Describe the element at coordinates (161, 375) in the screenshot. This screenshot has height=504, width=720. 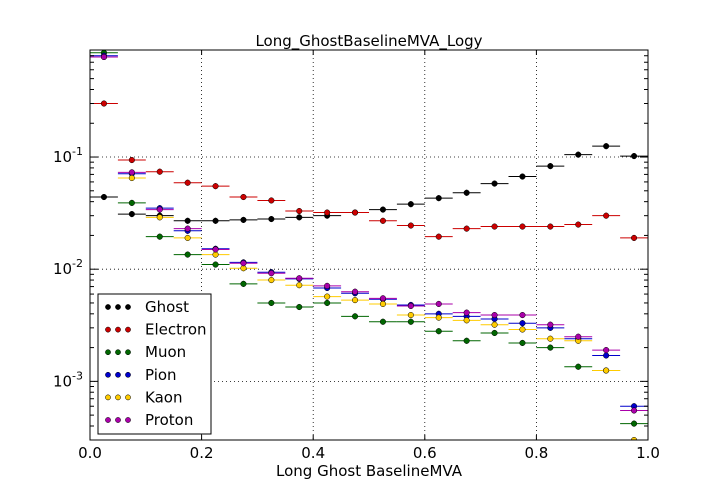
I see `legend-label: Pion` at that location.